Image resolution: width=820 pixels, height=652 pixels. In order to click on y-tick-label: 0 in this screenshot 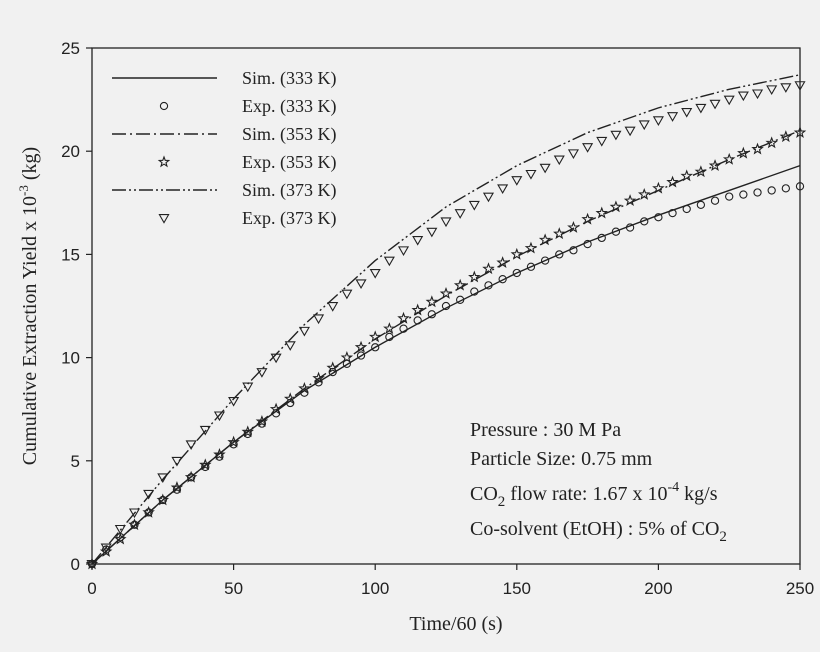, I will do `click(75, 564)`.